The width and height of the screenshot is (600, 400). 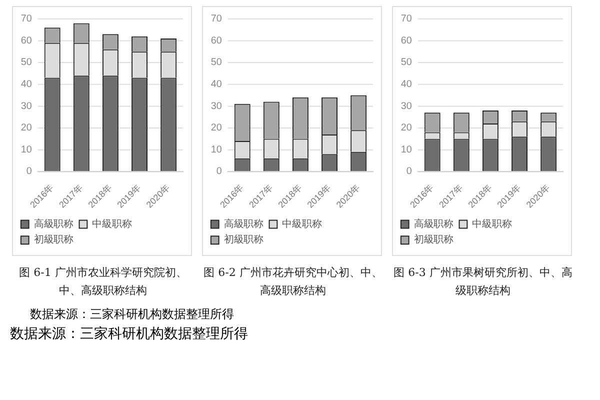 What do you see at coordinates (293, 282) in the screenshot?
I see `text: 图 6-2 广州市花卉研究中心初、中、高级职称结构` at bounding box center [293, 282].